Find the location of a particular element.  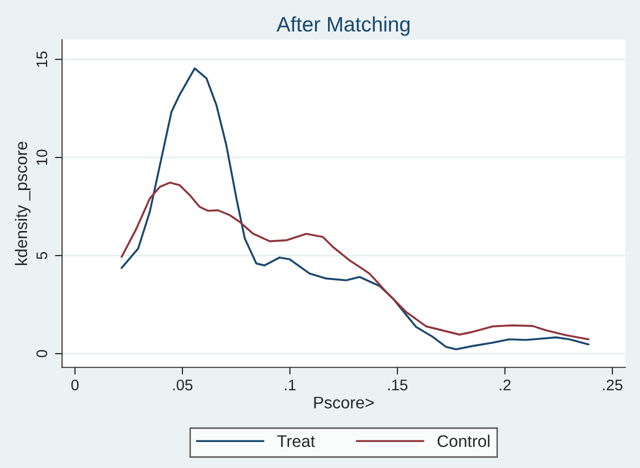

x-tick-label: .2 is located at coordinates (505, 385).